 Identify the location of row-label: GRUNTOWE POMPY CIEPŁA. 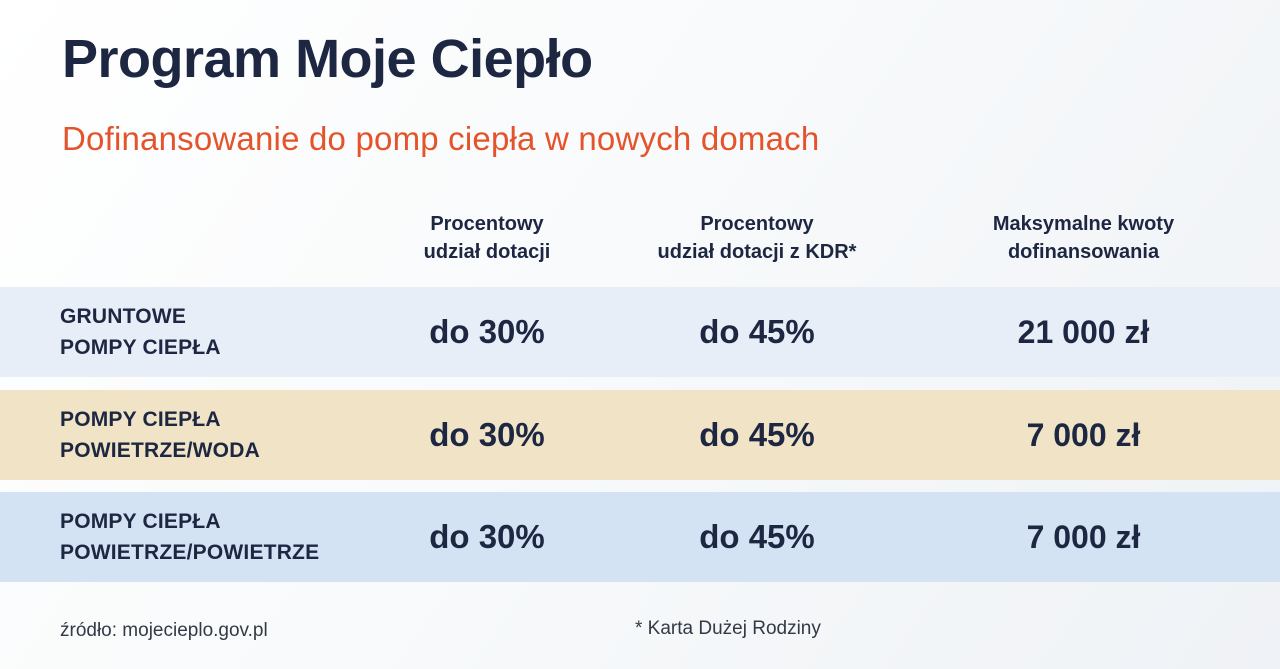
(140, 331).